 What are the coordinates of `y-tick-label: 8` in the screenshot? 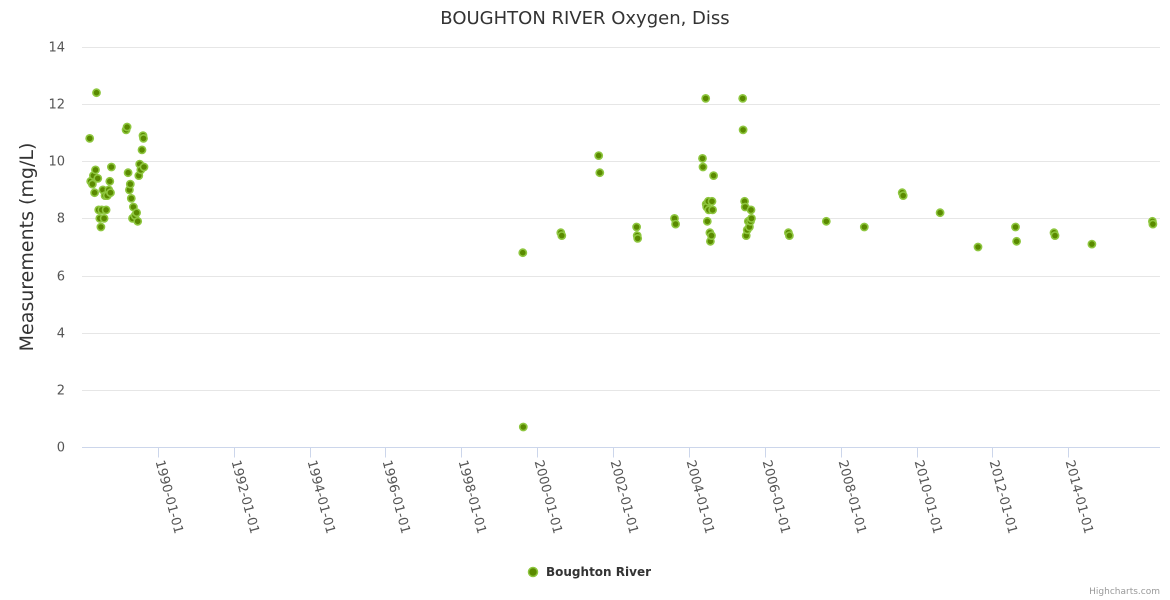 It's located at (61, 219).